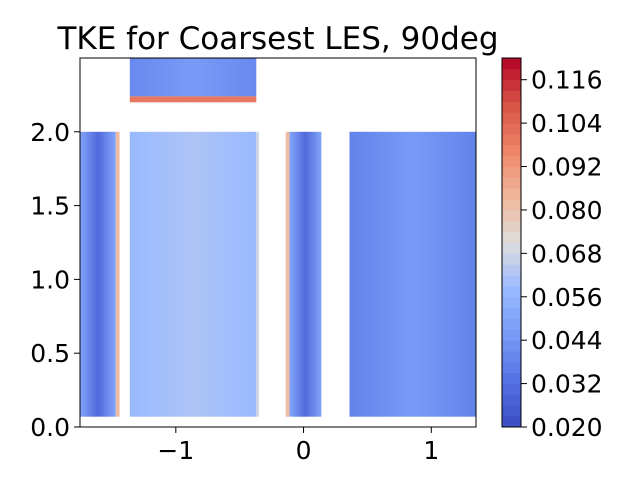 This screenshot has width=640, height=480. Describe the element at coordinates (304, 450) in the screenshot. I see `x-tick-label-2: 0` at that location.